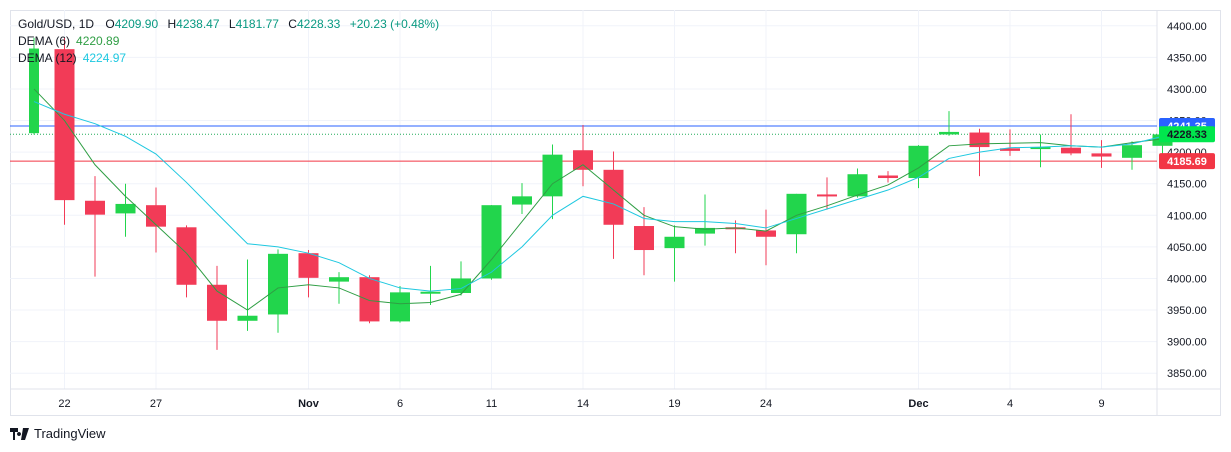 This screenshot has width=1231, height=452. I want to click on x-tick-label: 22, so click(64, 404).